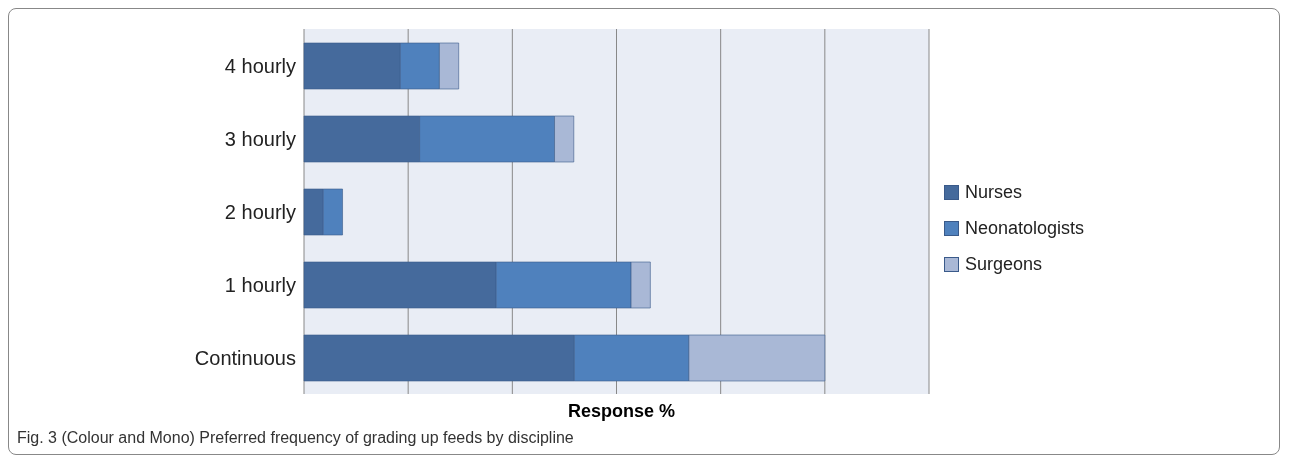  Describe the element at coordinates (295, 438) in the screenshot. I see `caption: Fig. 3 (Colour and Mono) Preferred frequency of grading up feeds by discipline` at that location.